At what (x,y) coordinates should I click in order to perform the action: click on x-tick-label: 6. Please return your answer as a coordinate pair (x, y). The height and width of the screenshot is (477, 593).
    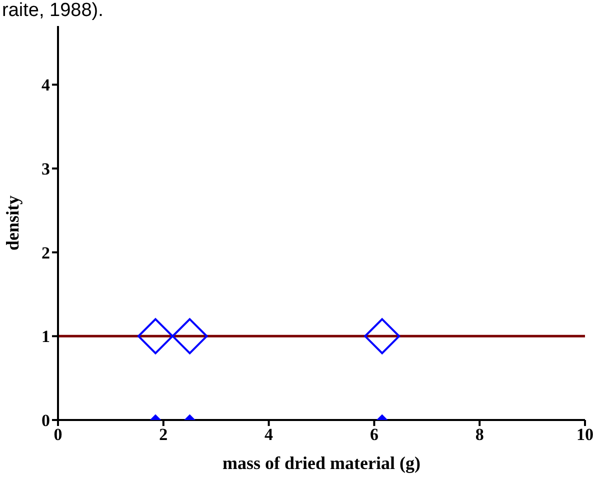
    Looking at the image, I should click on (374, 434).